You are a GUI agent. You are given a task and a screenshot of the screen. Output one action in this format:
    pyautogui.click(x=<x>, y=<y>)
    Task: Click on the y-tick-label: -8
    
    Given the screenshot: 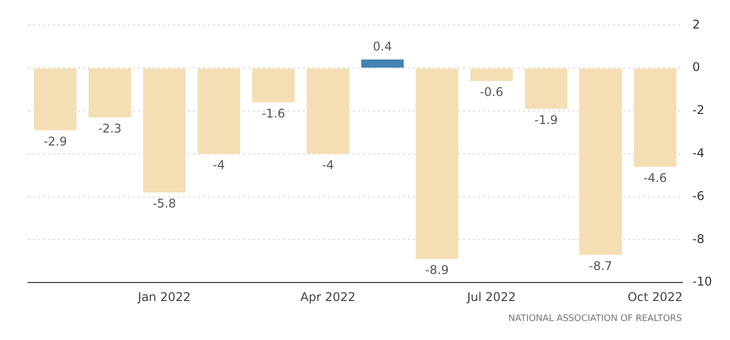 What is the action you would take?
    pyautogui.click(x=698, y=239)
    